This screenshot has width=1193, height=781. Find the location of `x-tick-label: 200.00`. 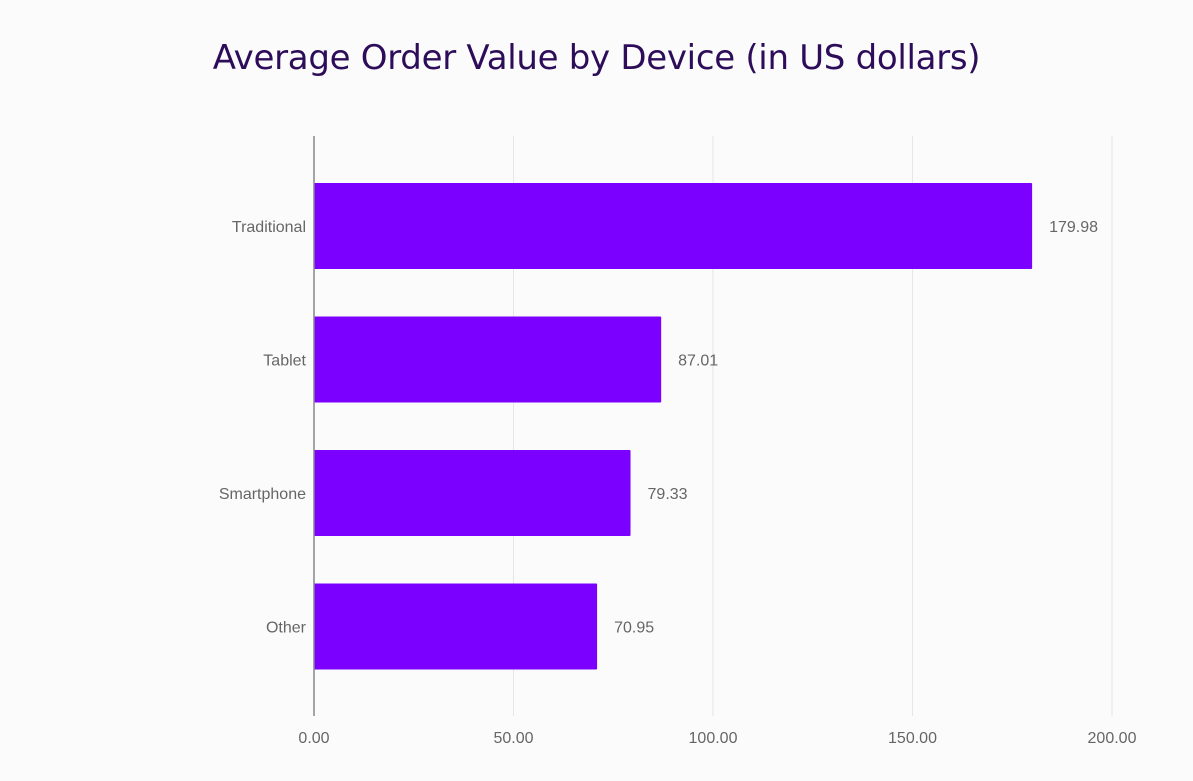

x-tick-label: 200.00 is located at coordinates (1112, 738).